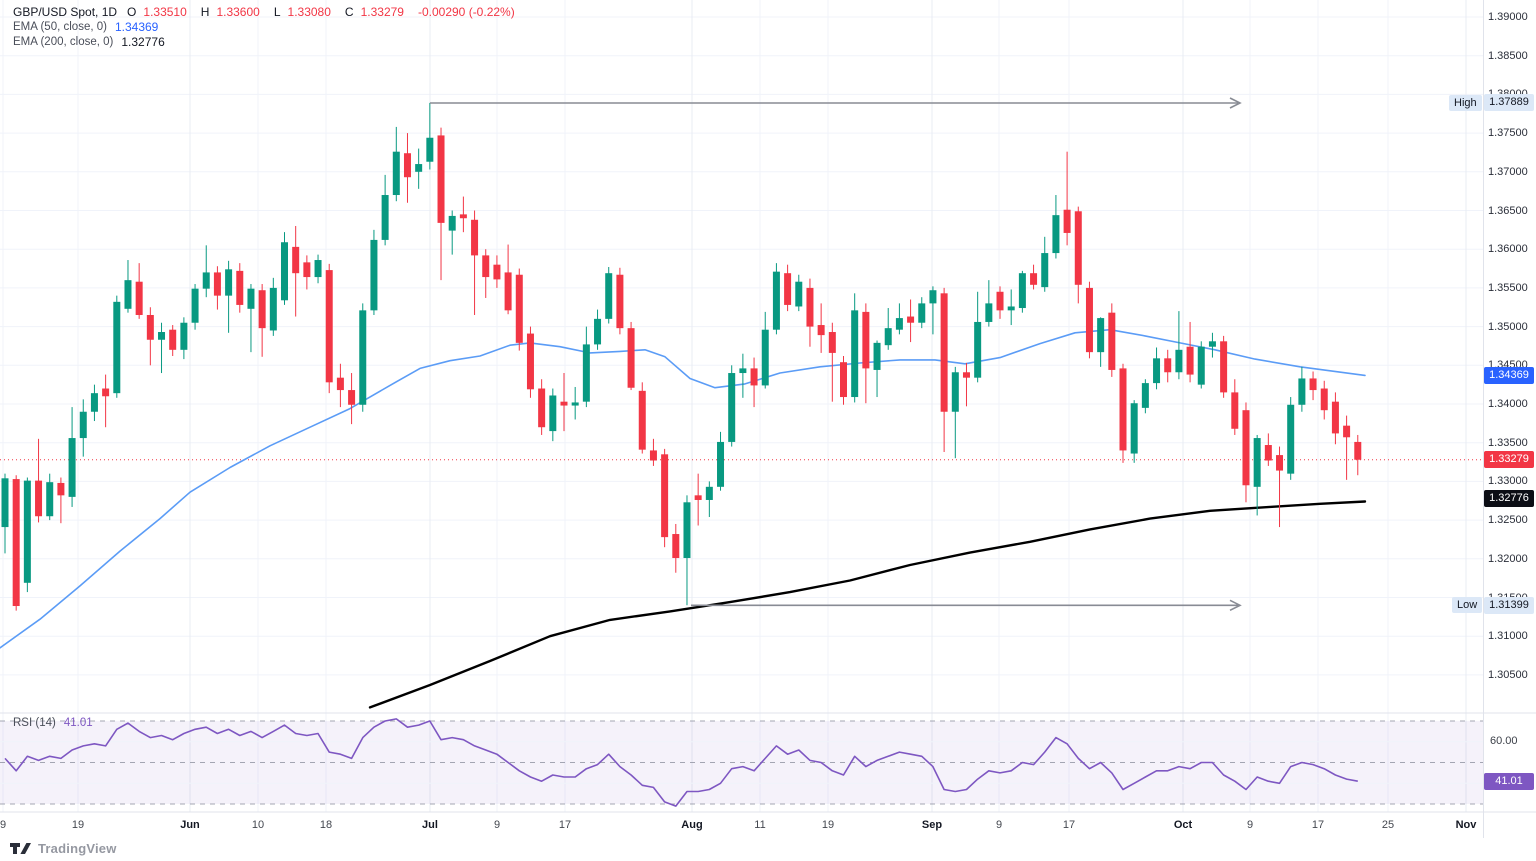 This screenshot has height=861, width=1536. What do you see at coordinates (63, 848) in the screenshot?
I see `tradingview-watermark: TradingView` at bounding box center [63, 848].